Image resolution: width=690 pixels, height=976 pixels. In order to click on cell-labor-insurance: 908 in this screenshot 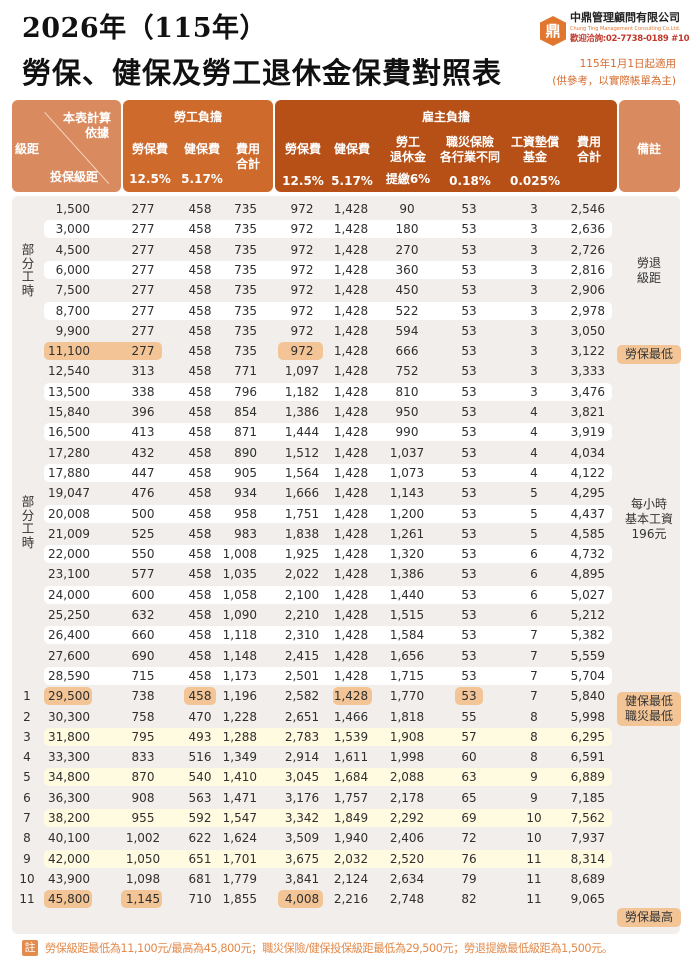, I will do `click(143, 797)`.